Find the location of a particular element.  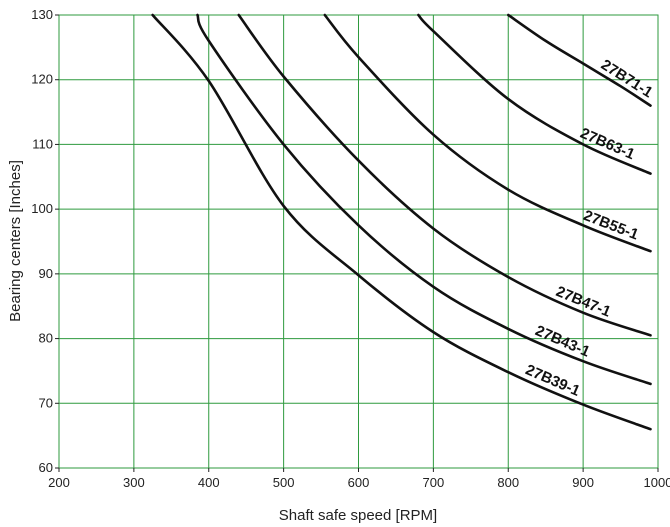

y-tick-label: 70 is located at coordinates (46, 402).